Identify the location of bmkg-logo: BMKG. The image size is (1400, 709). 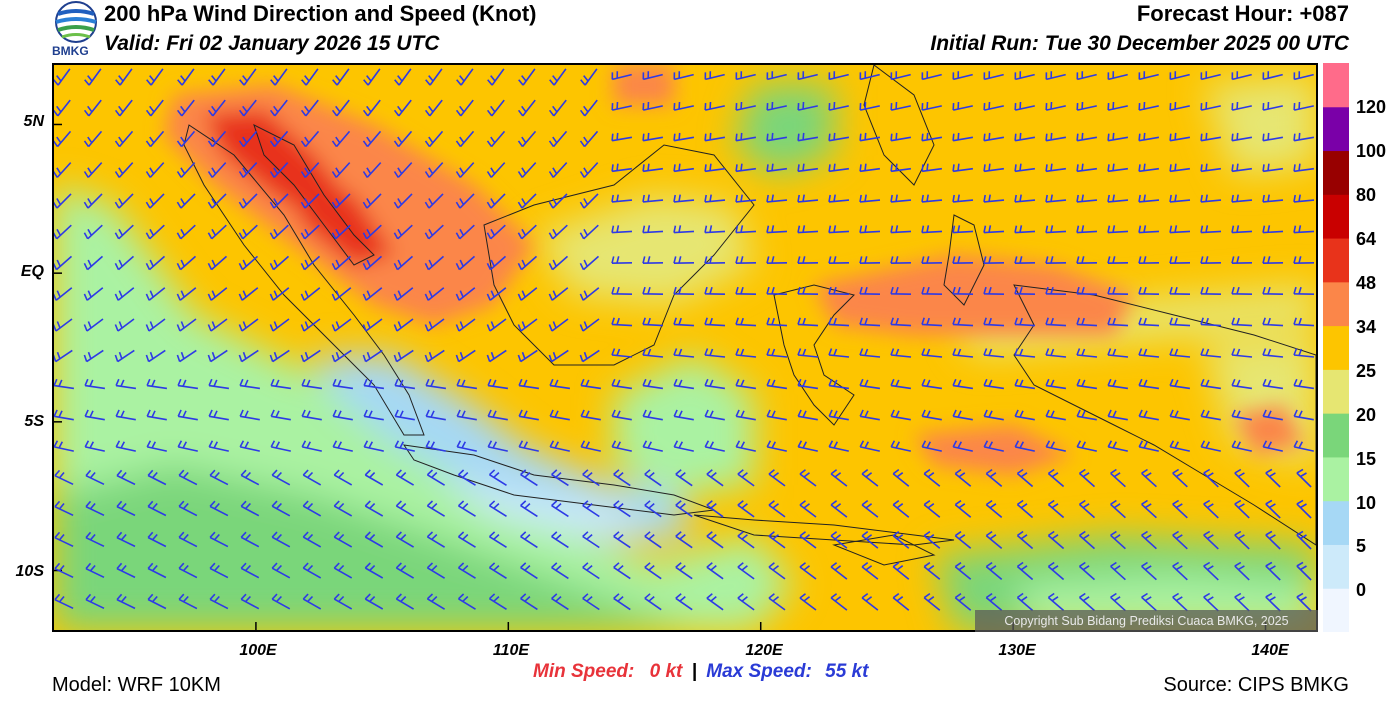
(76, 30).